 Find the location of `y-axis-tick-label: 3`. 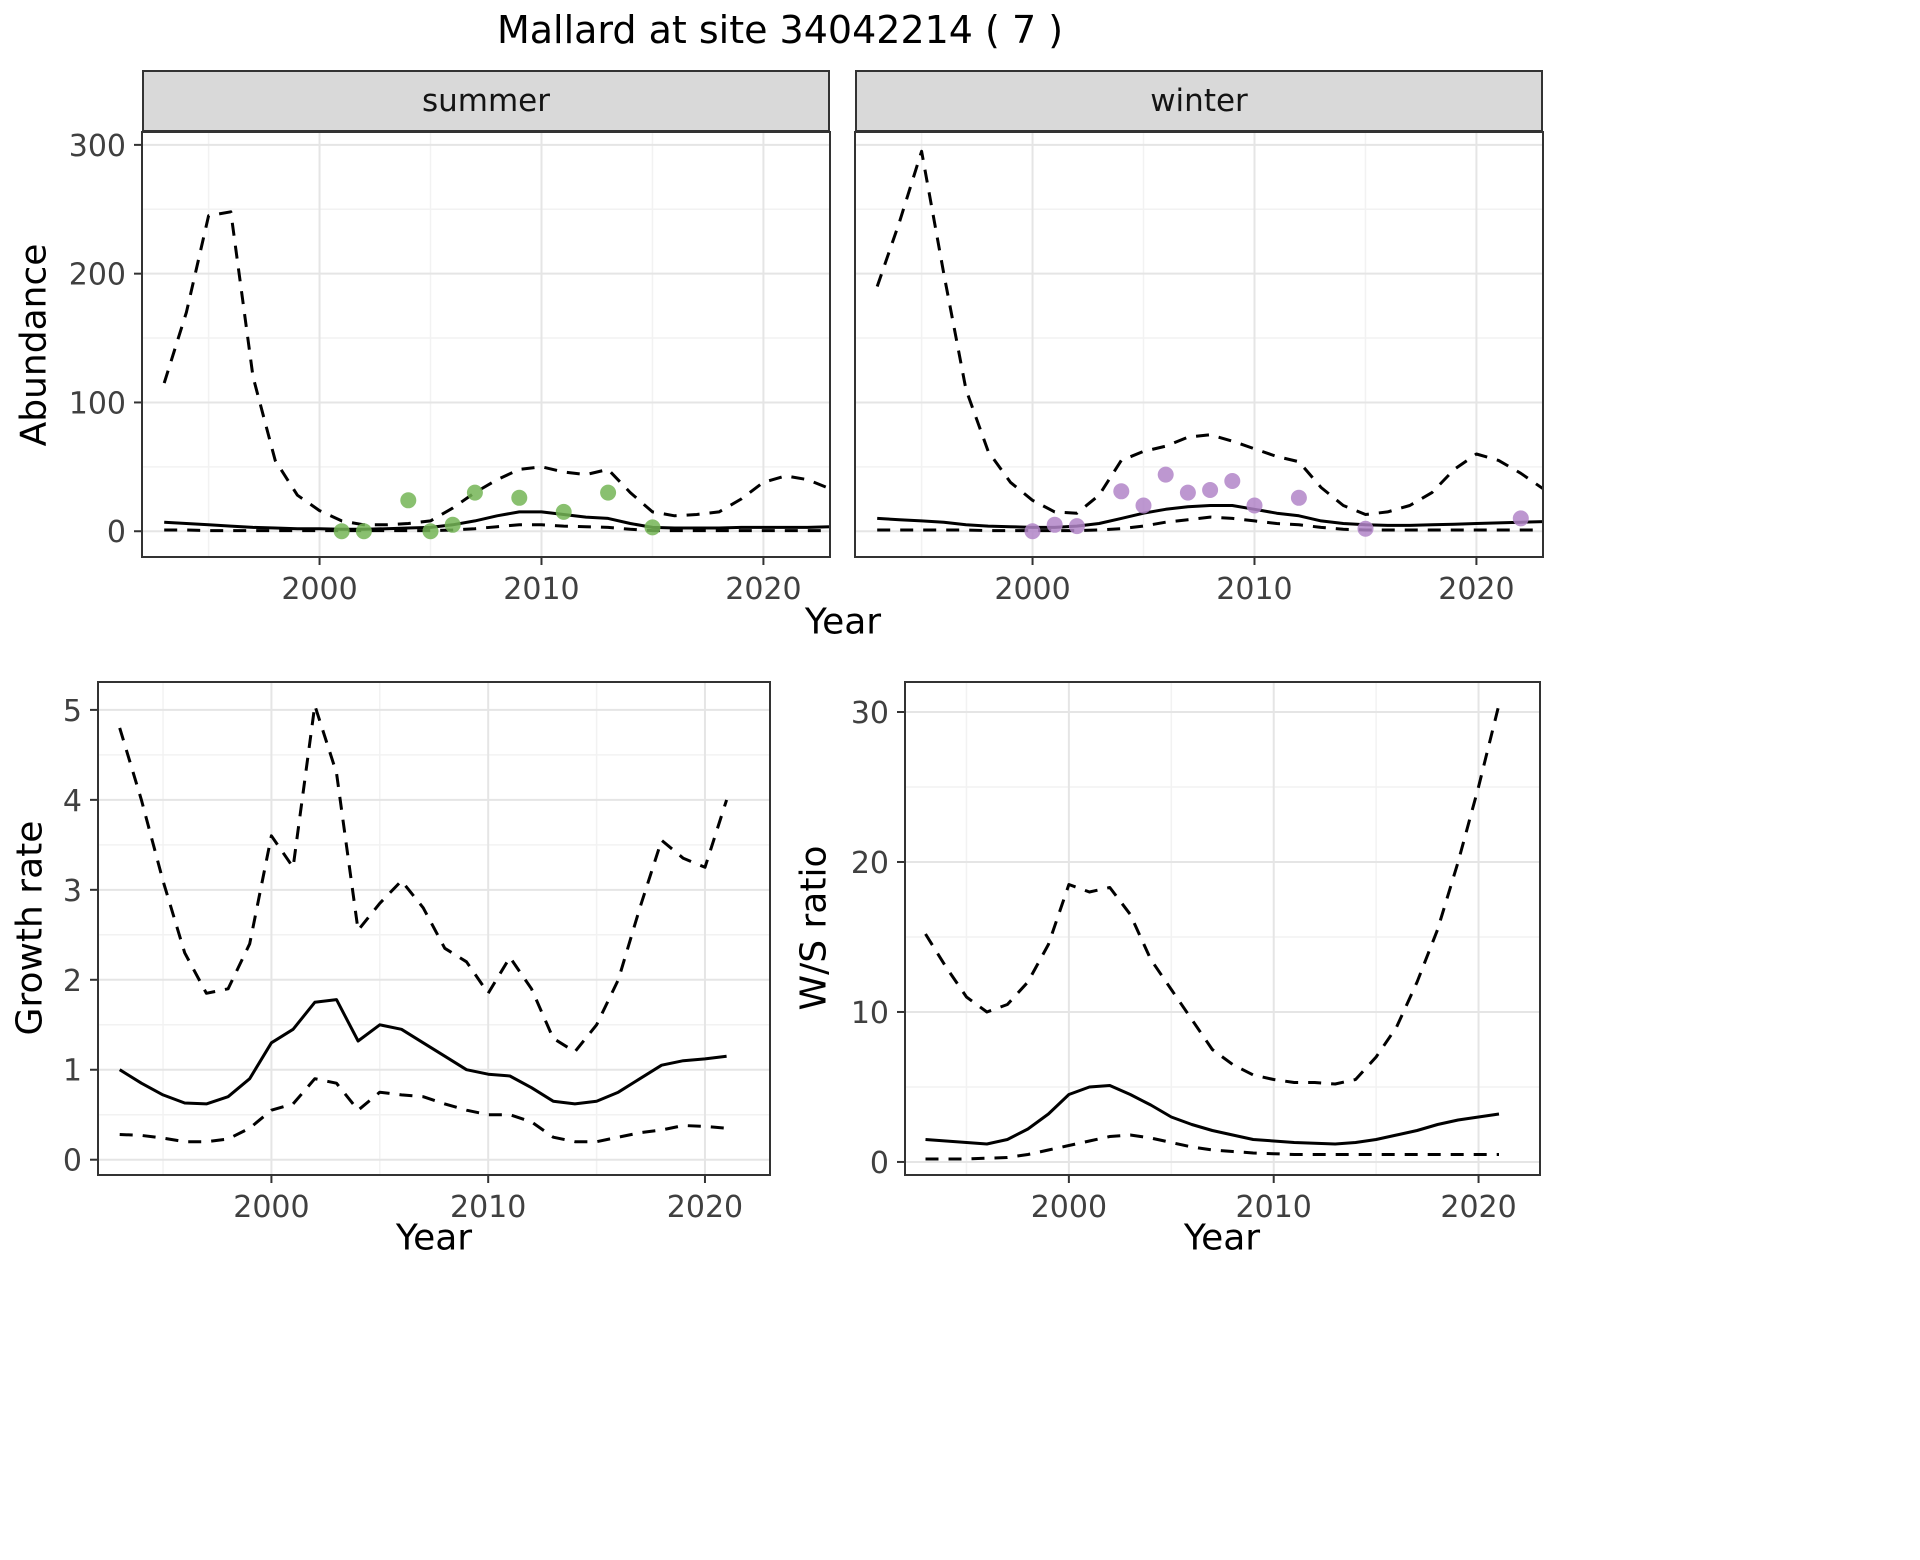

y-axis-tick-label: 3 is located at coordinates (72, 891).